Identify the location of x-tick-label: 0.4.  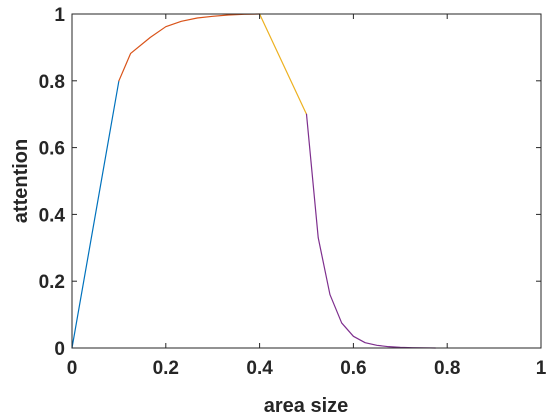
(259, 368).